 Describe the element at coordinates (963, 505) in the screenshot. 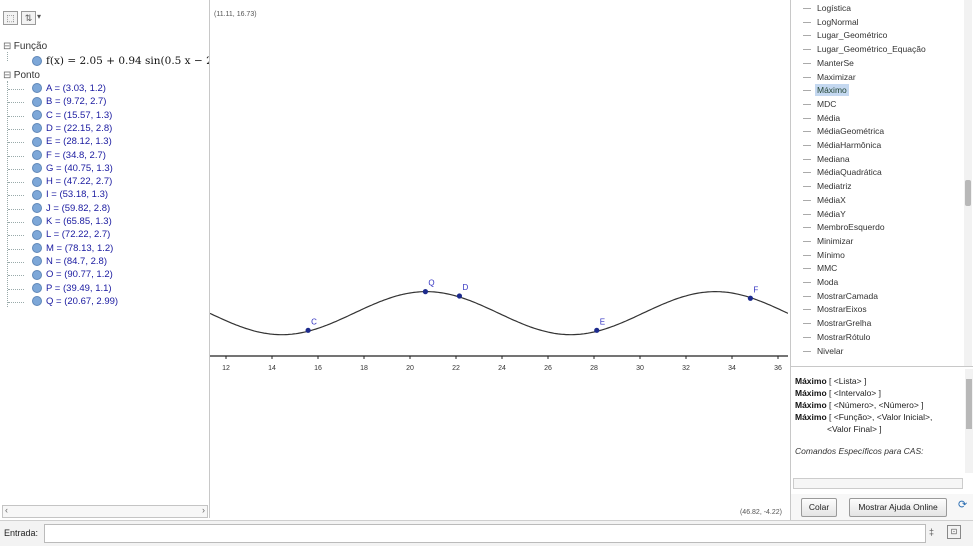

I see `refresh-icon: ⟳` at that location.